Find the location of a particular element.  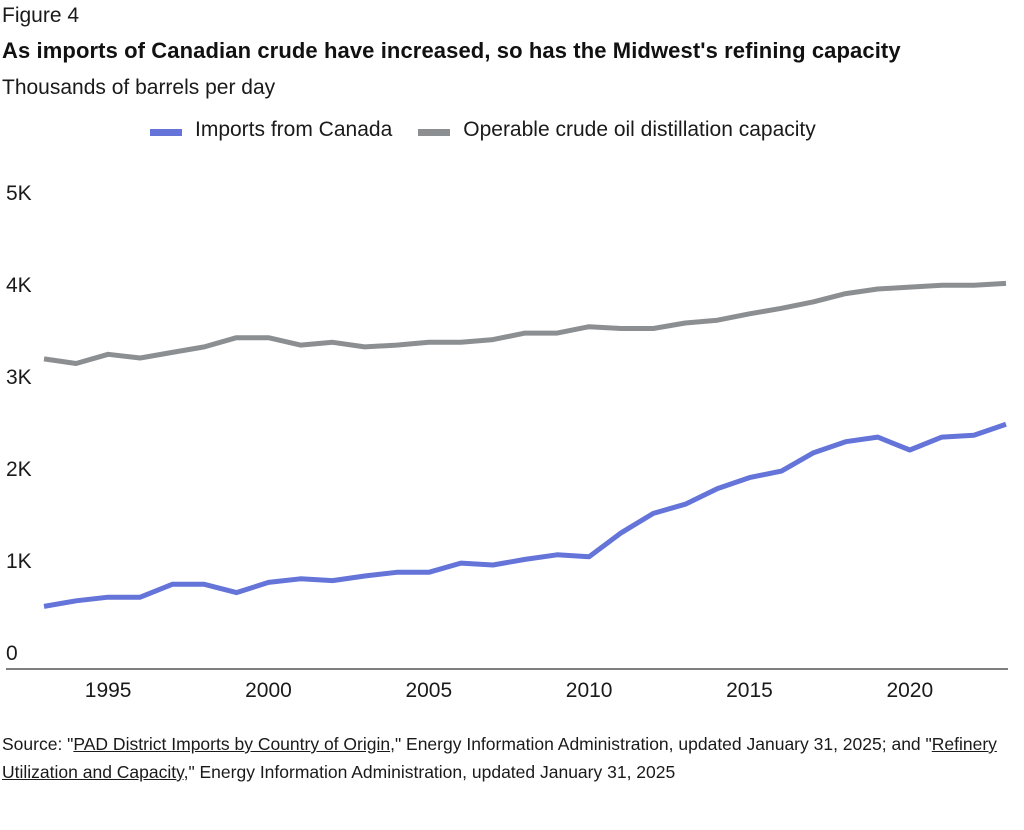

y-tick-label: 3K is located at coordinates (19, 377).